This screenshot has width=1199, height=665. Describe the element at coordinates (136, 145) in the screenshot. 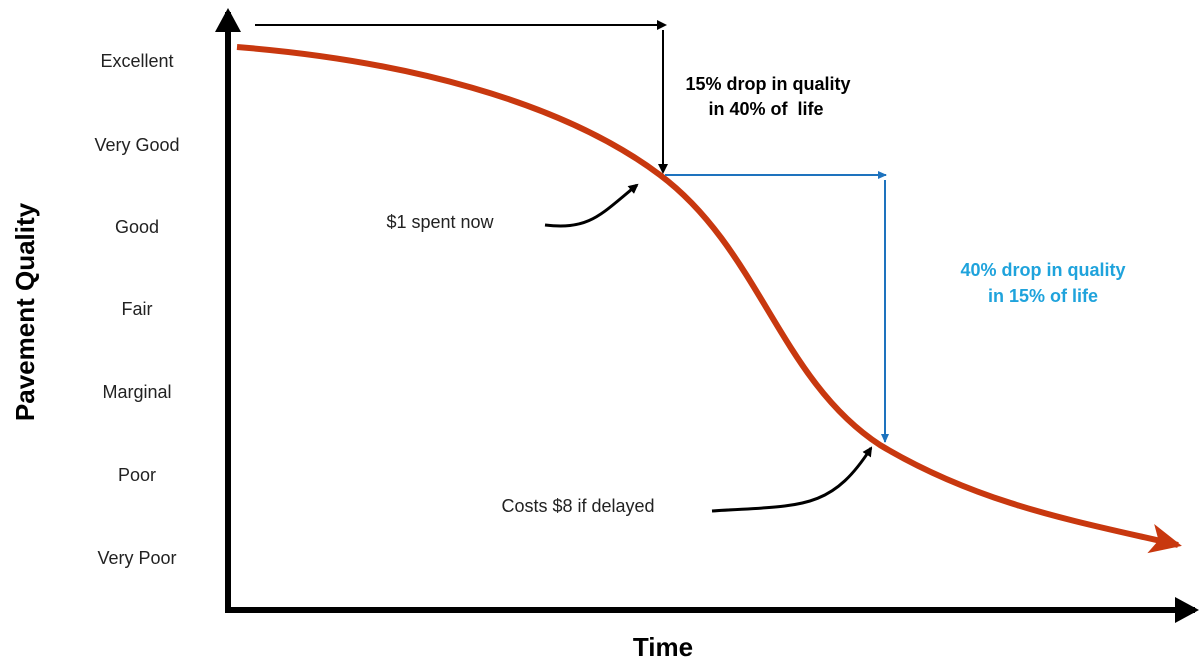

I see `quality-level: Very Good` at that location.